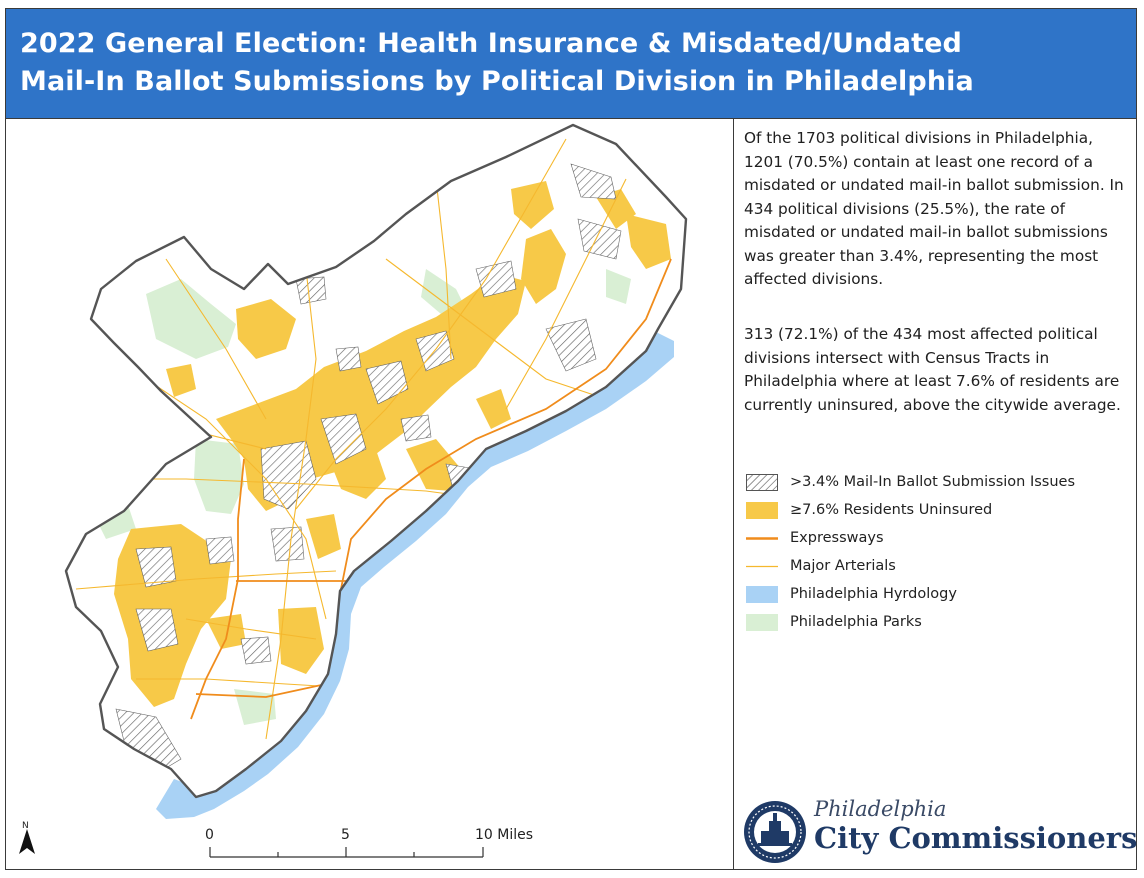 Image resolution: width=1144 pixels, height=878 pixels. I want to click on brand-line-2: City Commissioners, so click(976, 838).